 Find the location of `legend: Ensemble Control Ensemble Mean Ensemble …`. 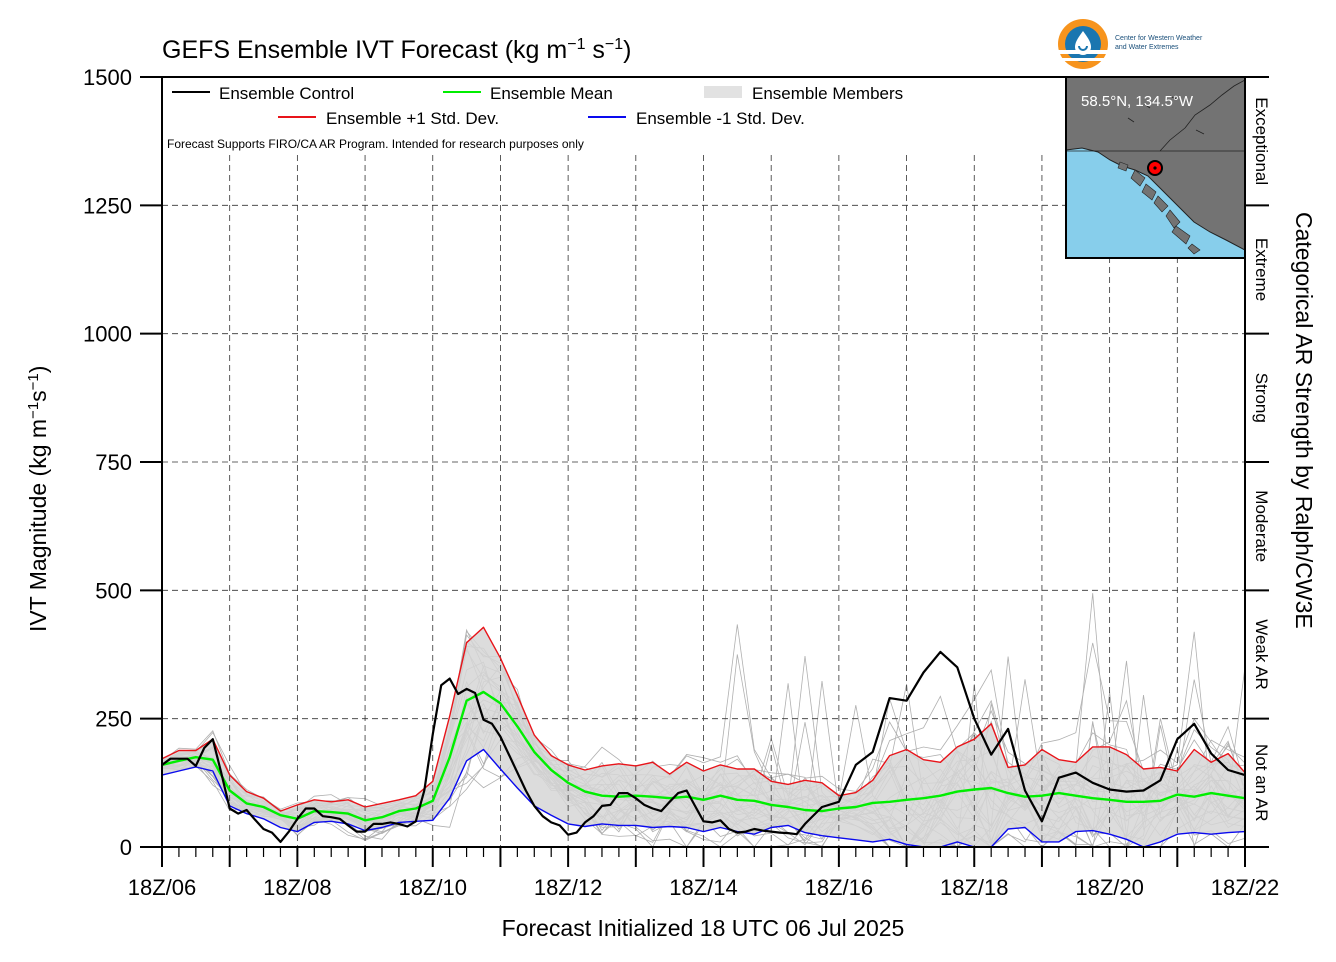

legend: Ensemble Control Ensemble Mean Ensemble … is located at coordinates (535, 117).